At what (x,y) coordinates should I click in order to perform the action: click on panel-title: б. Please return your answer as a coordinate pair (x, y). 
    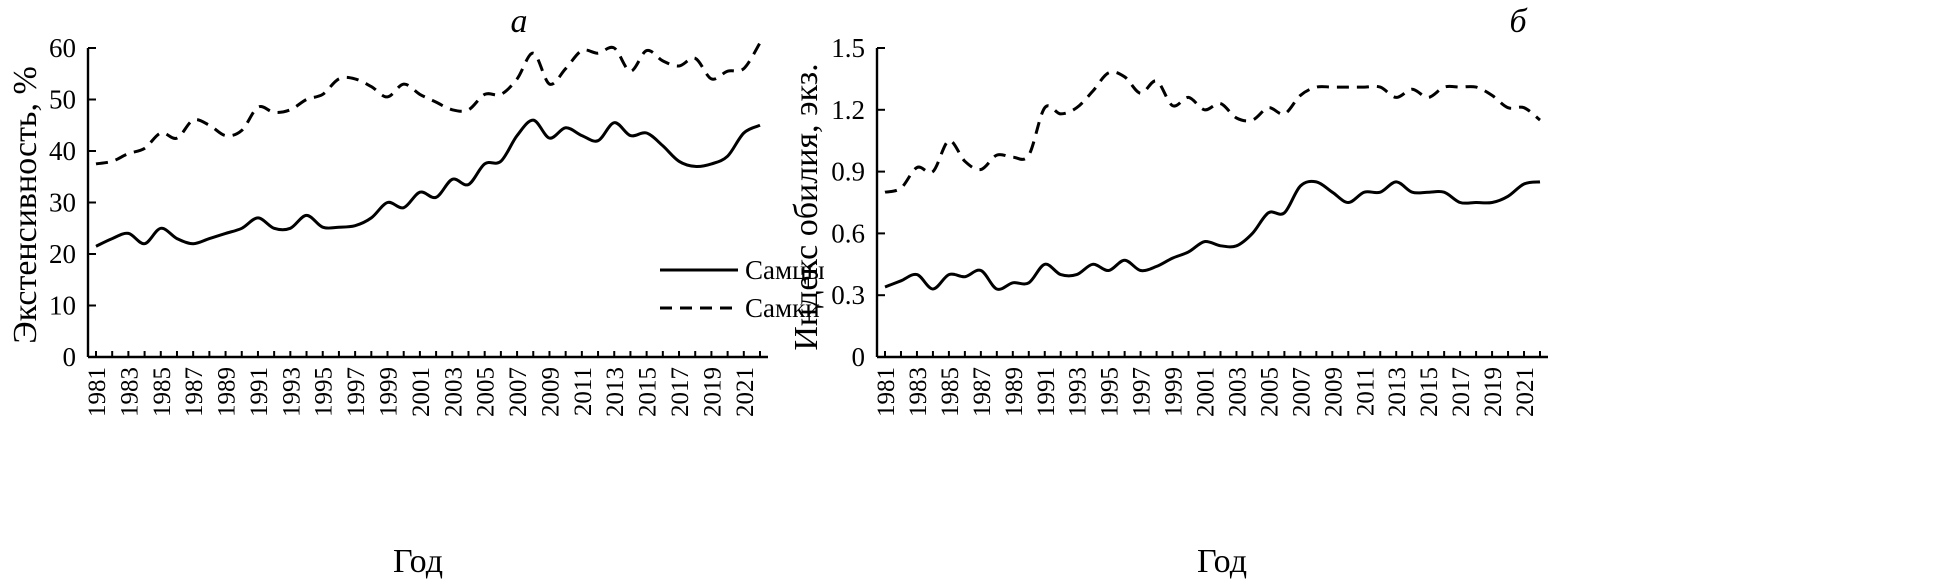
    Looking at the image, I should click on (1518, 21).